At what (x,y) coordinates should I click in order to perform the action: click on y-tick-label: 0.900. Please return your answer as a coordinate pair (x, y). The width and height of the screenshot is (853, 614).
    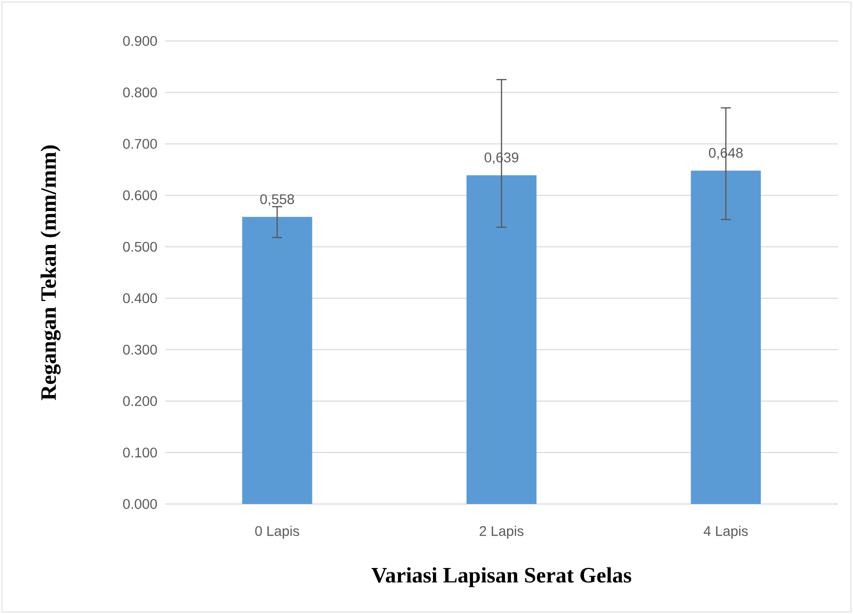
    Looking at the image, I should click on (140, 41).